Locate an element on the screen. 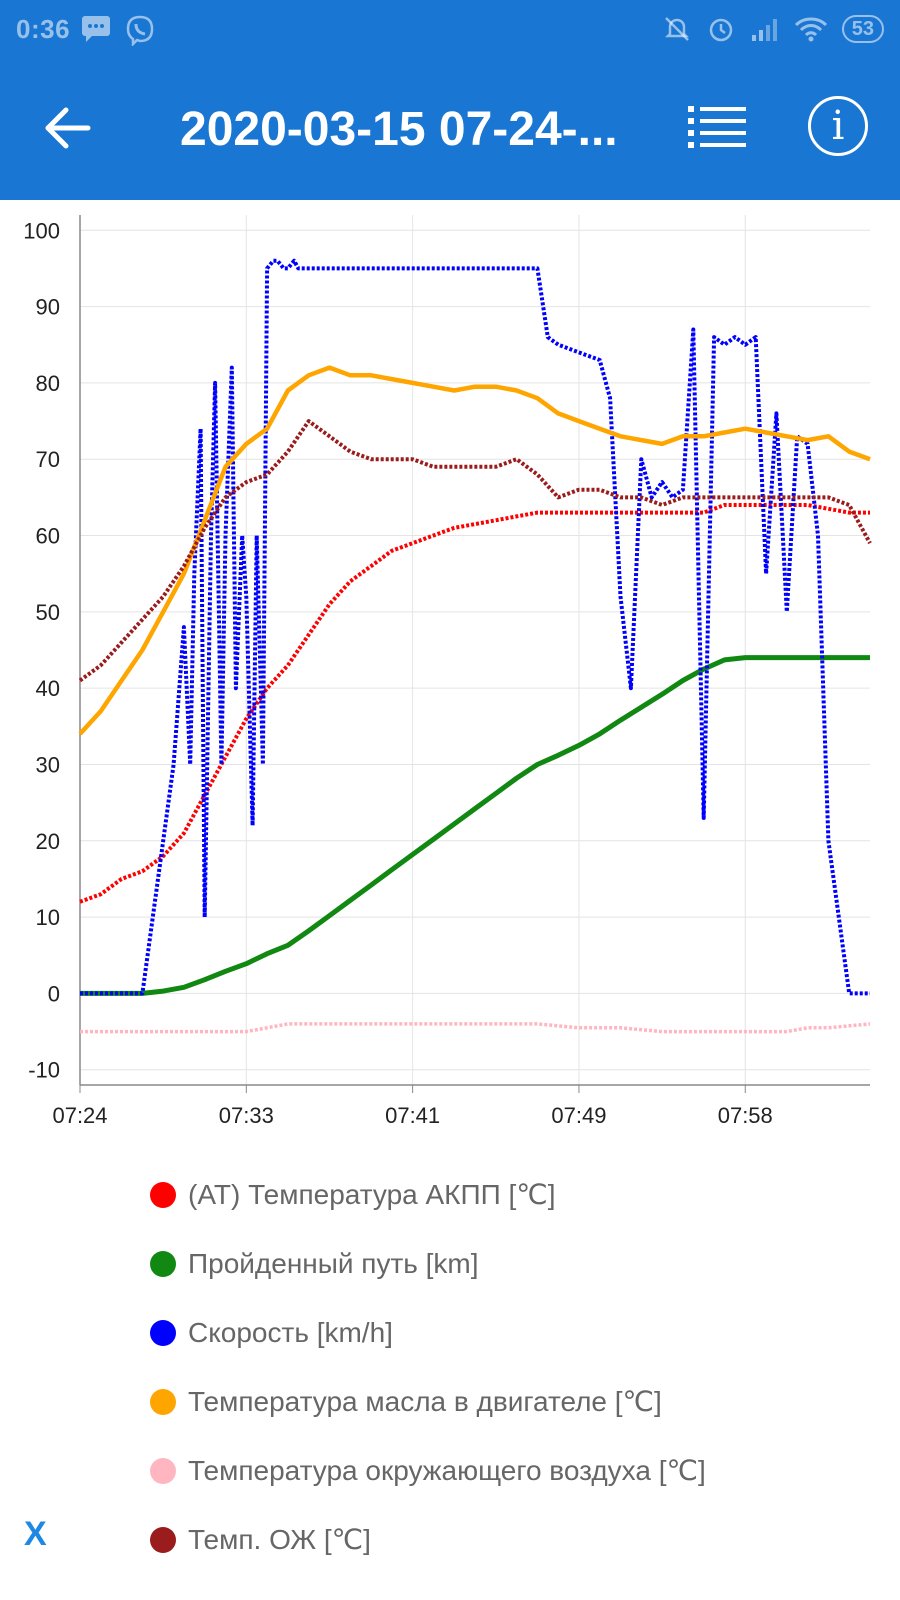 The width and height of the screenshot is (900, 1600). battery-indicator: 53 is located at coordinates (862, 29).